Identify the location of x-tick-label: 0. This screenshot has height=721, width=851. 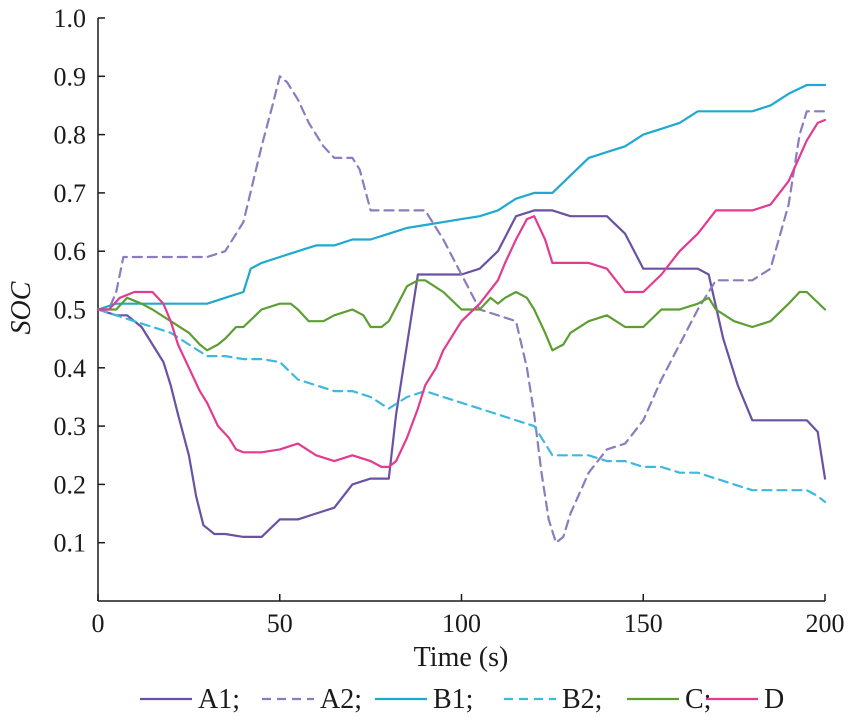
(98, 623).